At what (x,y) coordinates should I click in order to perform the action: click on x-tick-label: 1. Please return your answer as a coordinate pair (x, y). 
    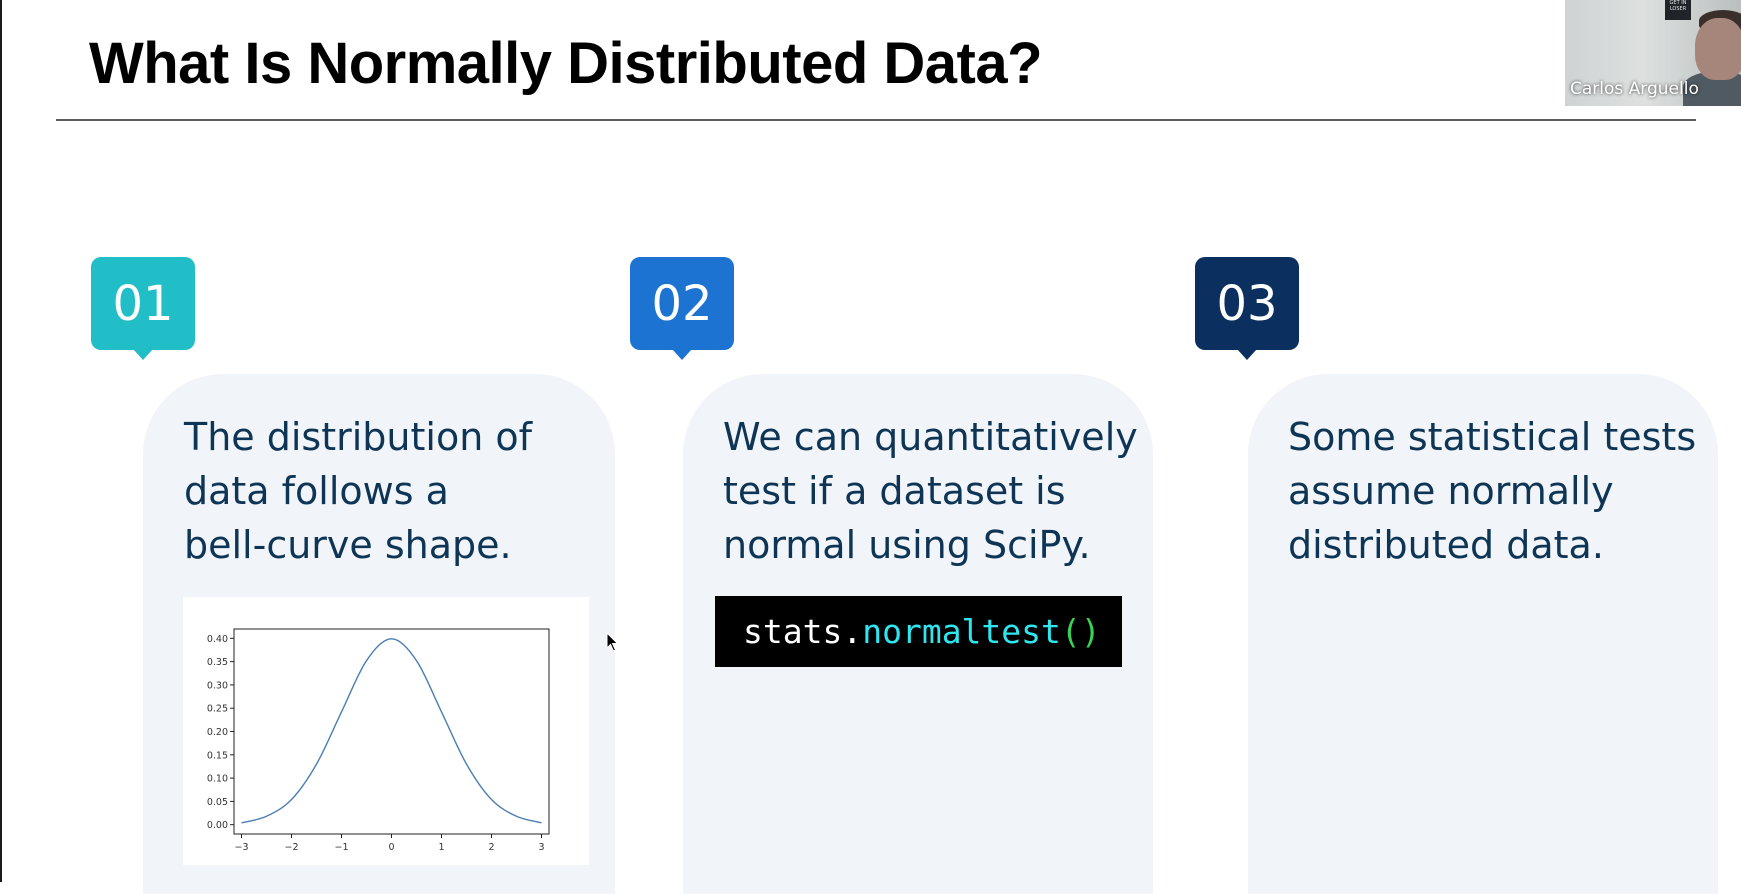
    Looking at the image, I should click on (441, 847).